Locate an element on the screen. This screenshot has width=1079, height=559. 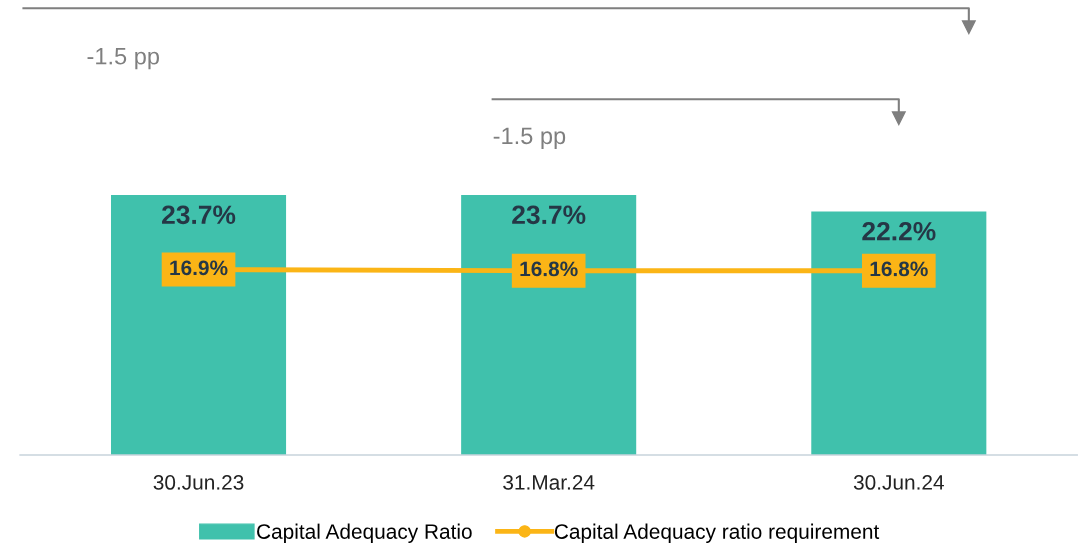
x-tick-label: 30.Jun.24 is located at coordinates (898, 482).